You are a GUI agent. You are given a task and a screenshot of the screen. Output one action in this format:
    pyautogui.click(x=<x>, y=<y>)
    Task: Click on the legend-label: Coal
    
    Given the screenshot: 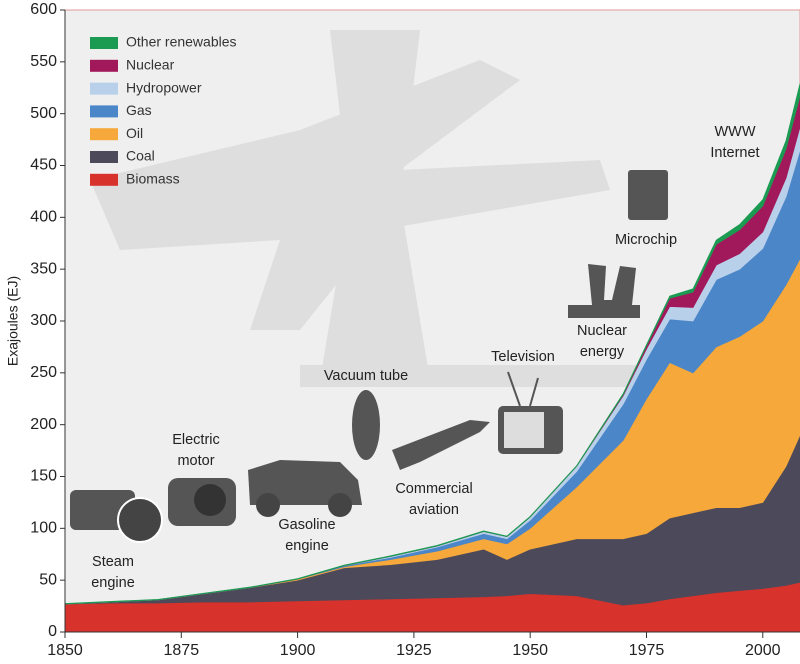 What is the action you would take?
    pyautogui.click(x=140, y=156)
    